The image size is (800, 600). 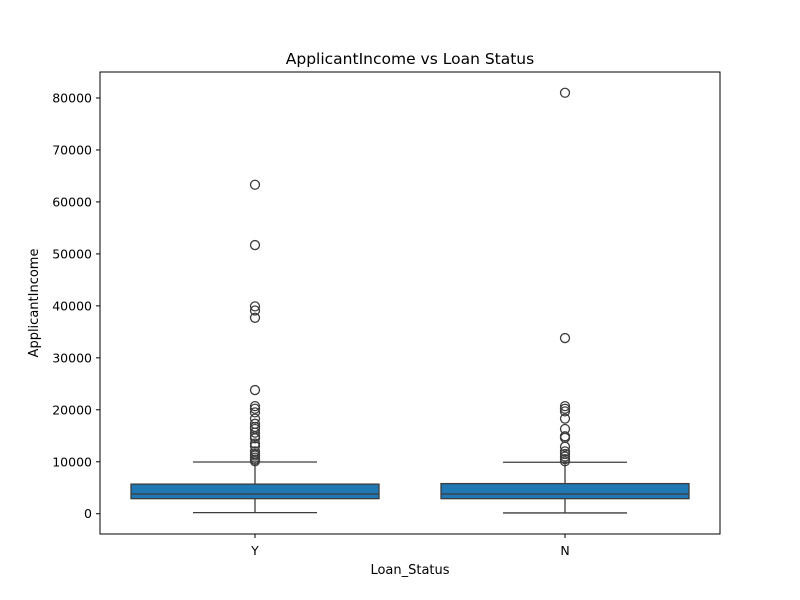 What do you see at coordinates (72, 201) in the screenshot?
I see `y-tick-label: 60000` at bounding box center [72, 201].